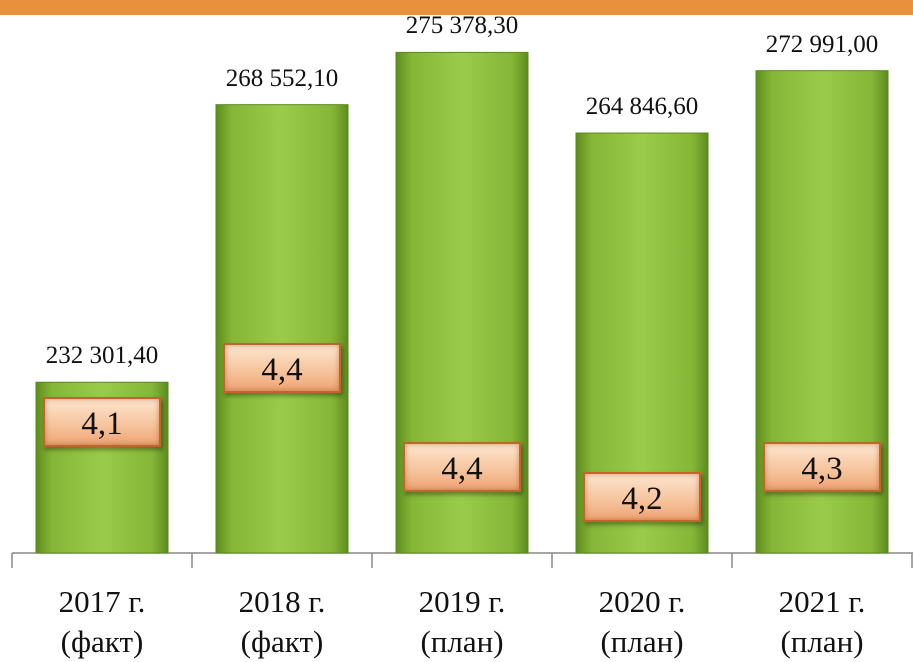  Describe the element at coordinates (822, 44) in the screenshot. I see `value-label: 272 991,00` at that location.